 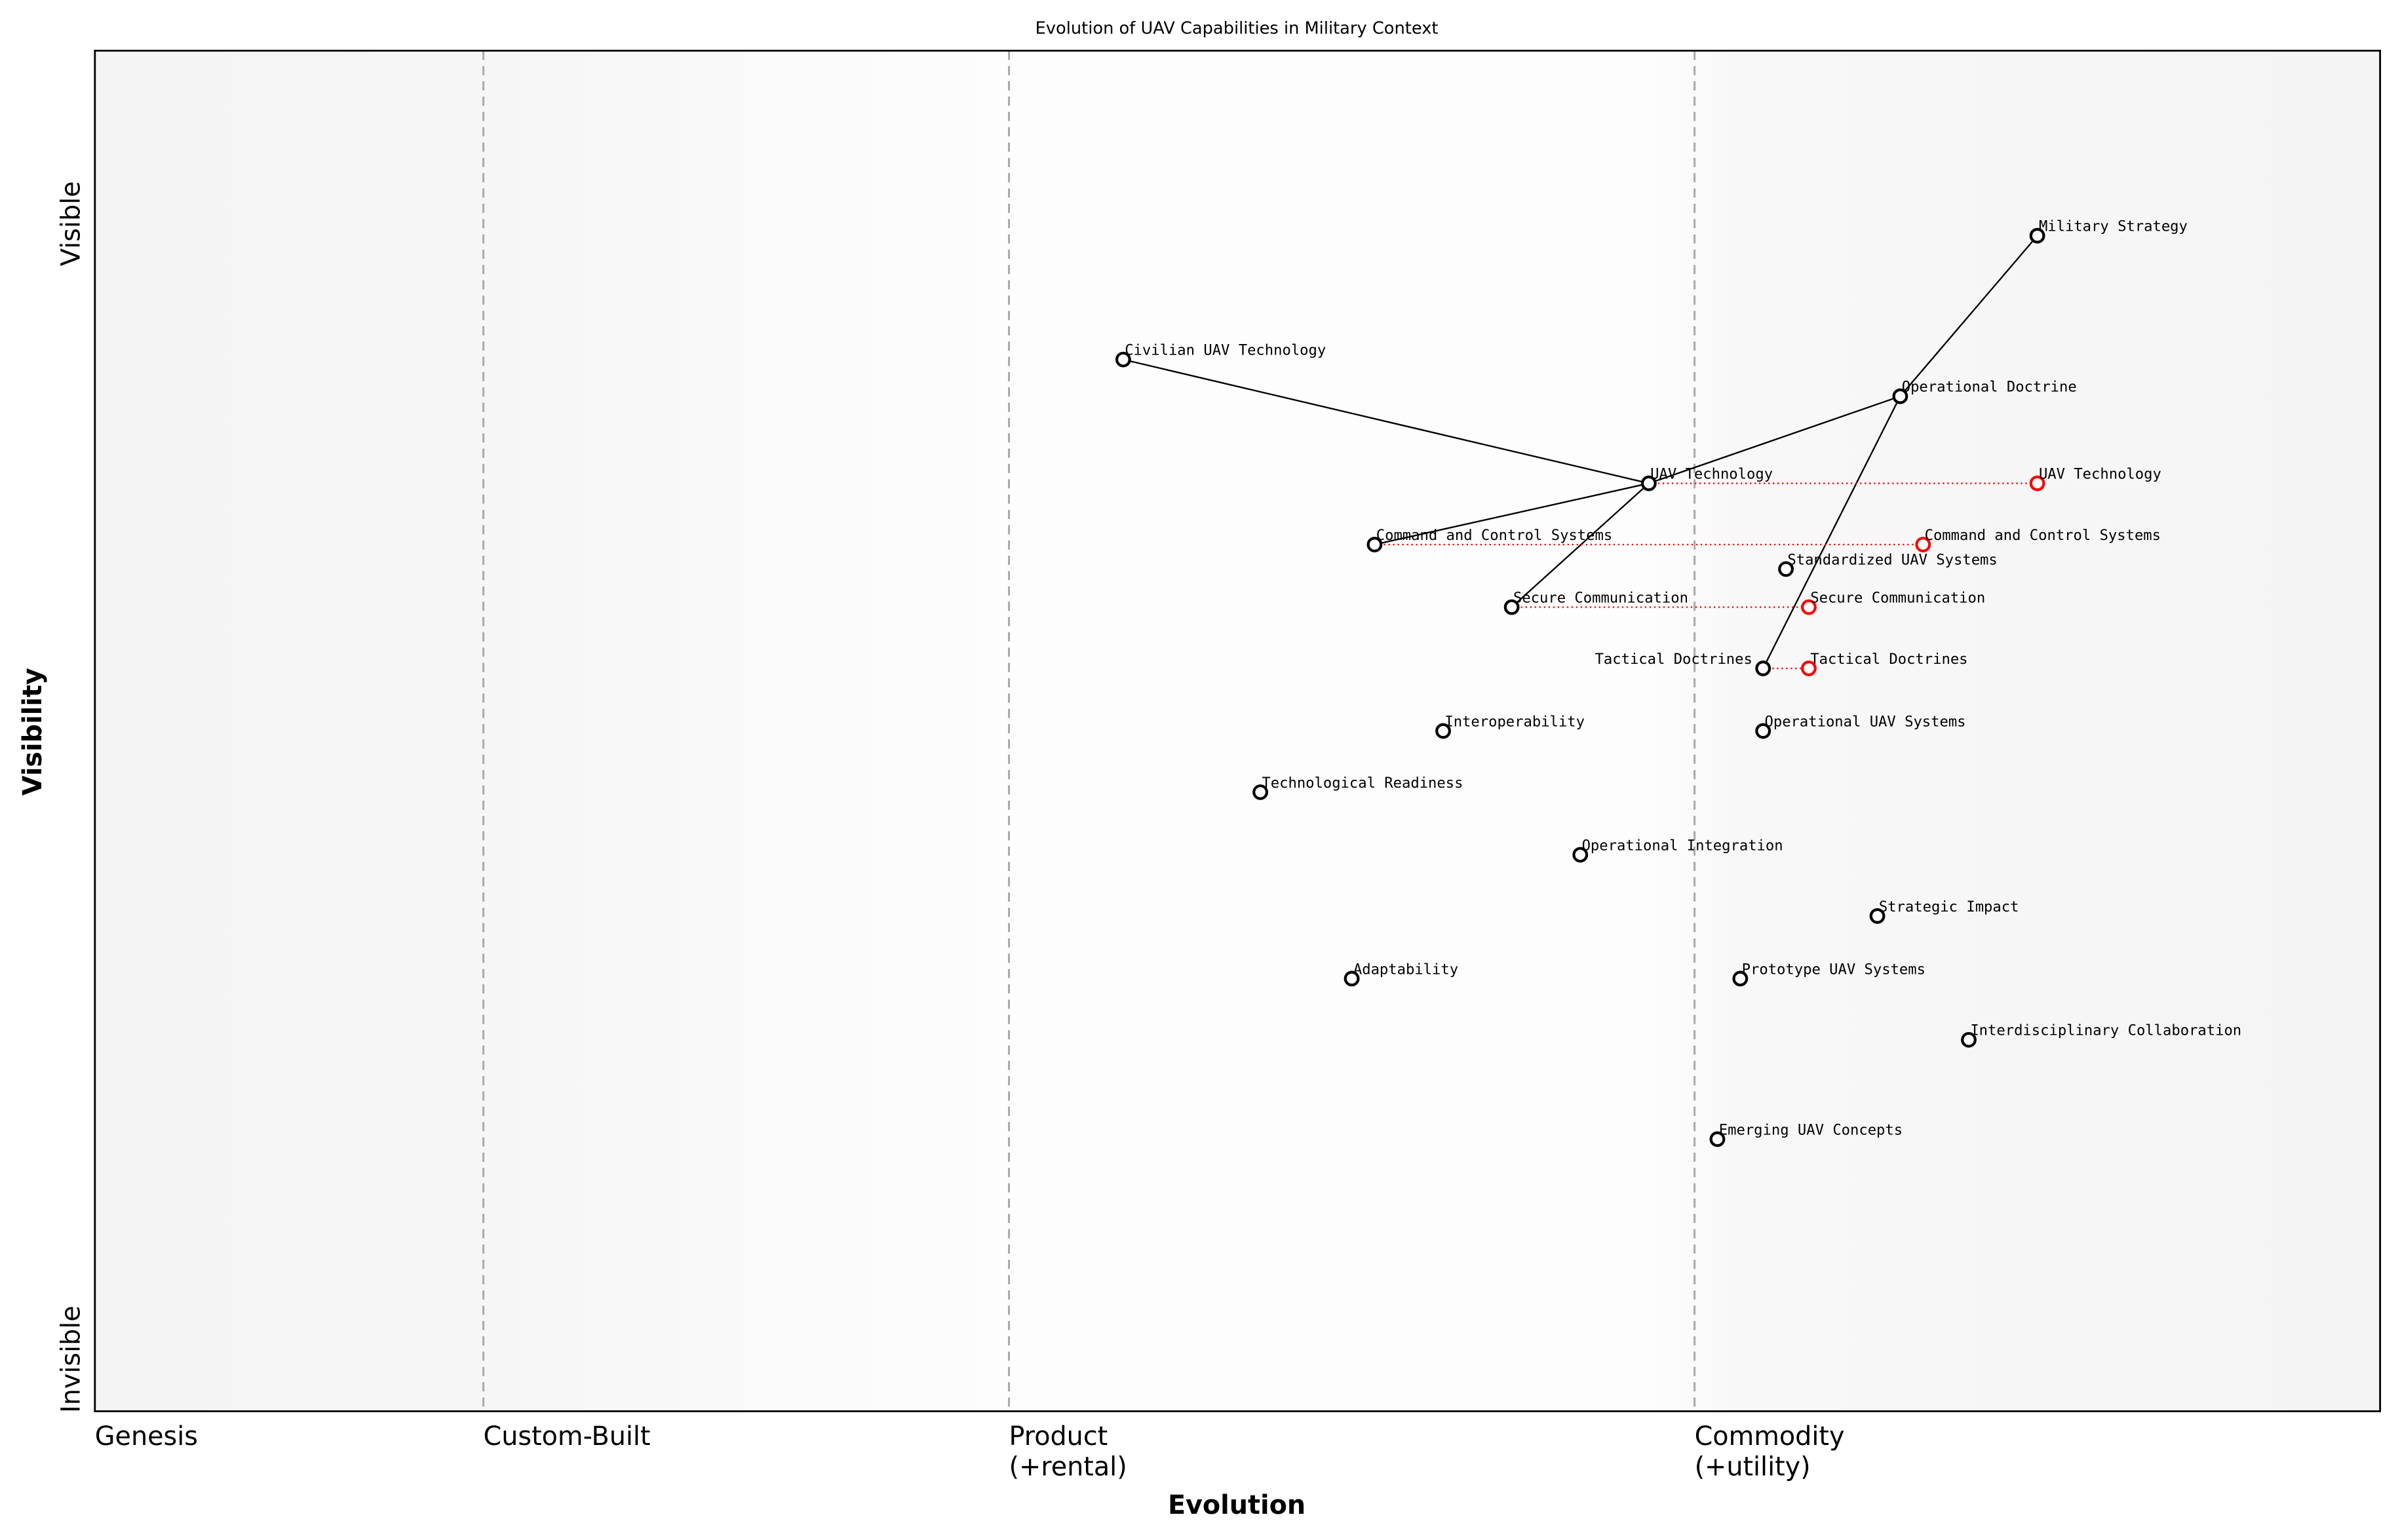 What do you see at coordinates (1237, 1505) in the screenshot?
I see `x-axis-label: Evolution` at bounding box center [1237, 1505].